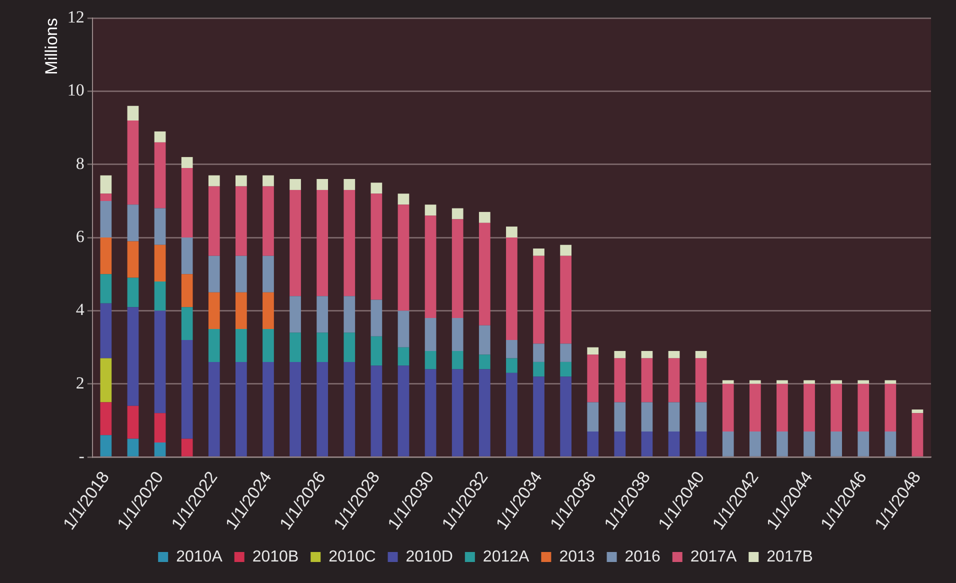  What do you see at coordinates (51, 46) in the screenshot?
I see `y-axis-title: Millions` at bounding box center [51, 46].